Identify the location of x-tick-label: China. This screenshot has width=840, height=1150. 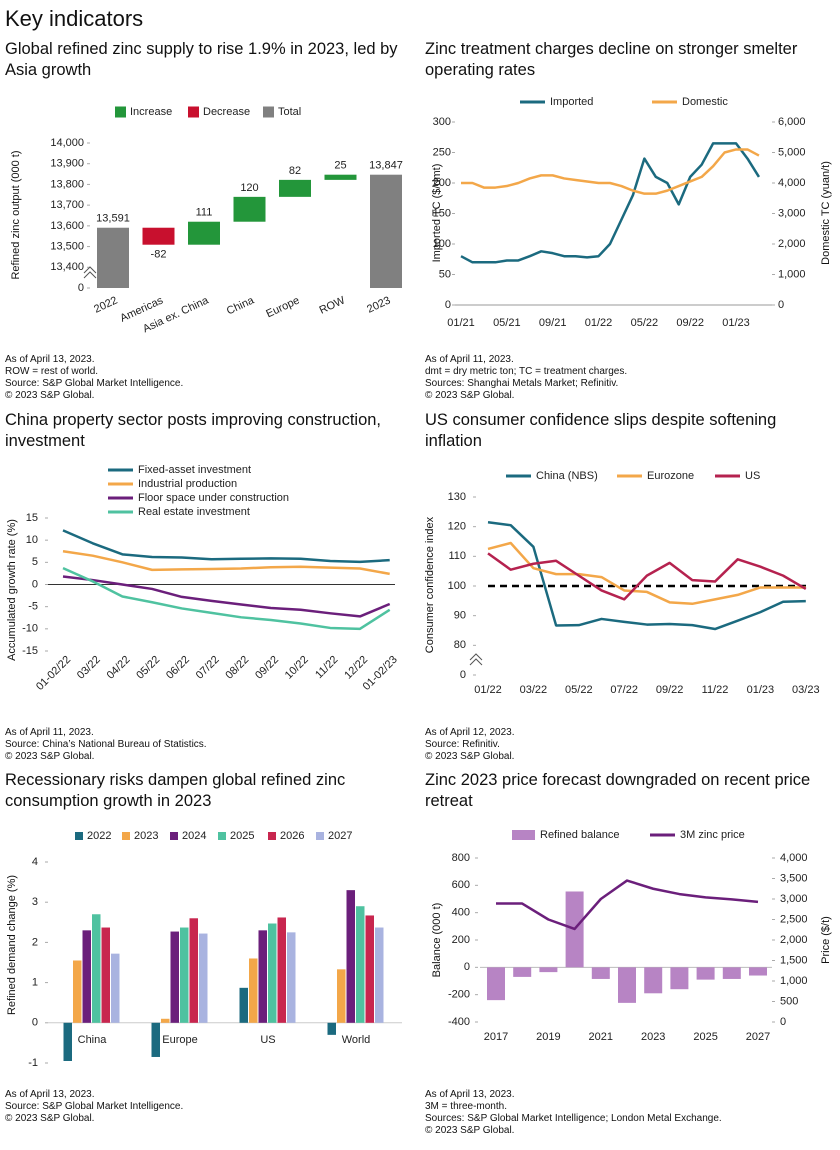
(241, 305).